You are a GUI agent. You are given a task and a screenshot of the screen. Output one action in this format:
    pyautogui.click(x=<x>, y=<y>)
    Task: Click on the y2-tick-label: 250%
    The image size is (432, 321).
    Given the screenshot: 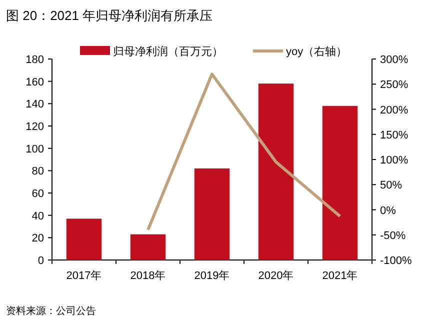 What is the action you would take?
    pyautogui.click(x=394, y=85)
    